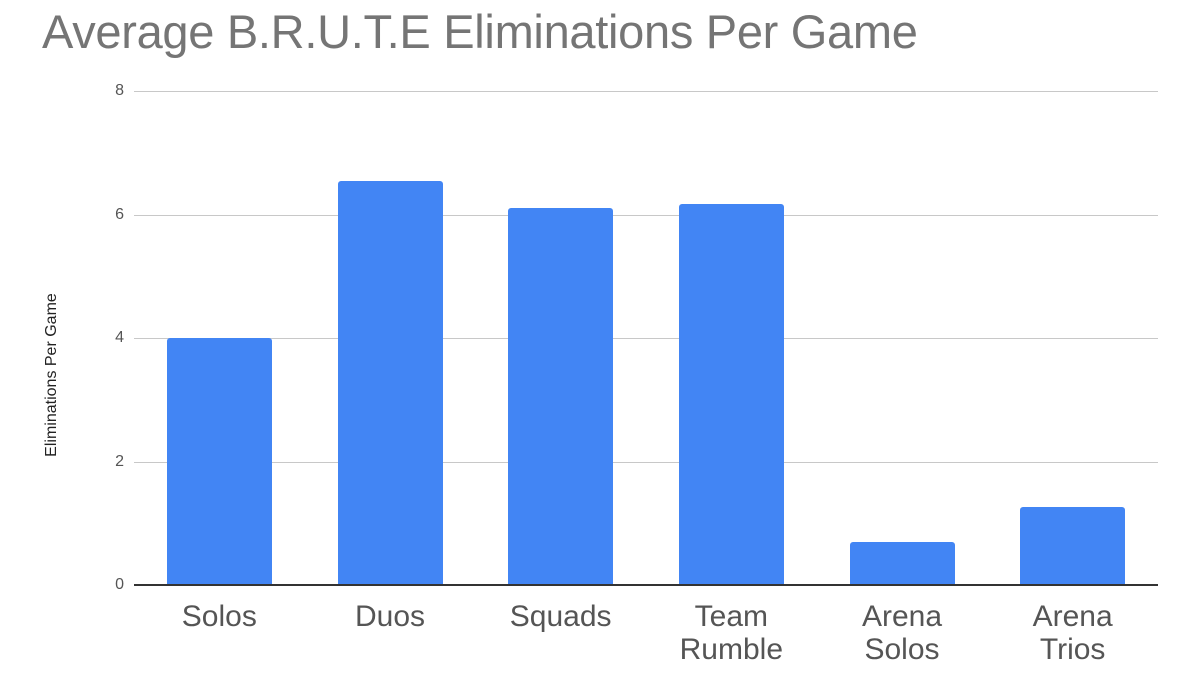 The width and height of the screenshot is (1200, 675). Describe the element at coordinates (902, 633) in the screenshot. I see `x-tick-label: Arena Solos` at that location.